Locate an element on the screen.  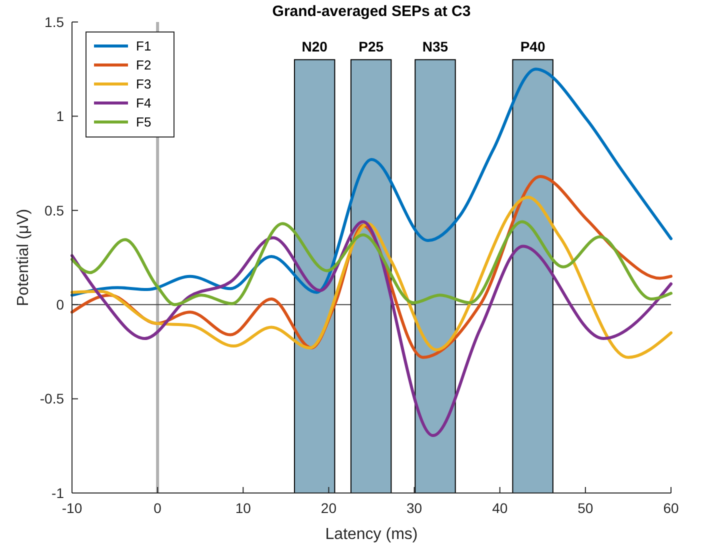
y-tick-label: 1 is located at coordinates (60, 116).